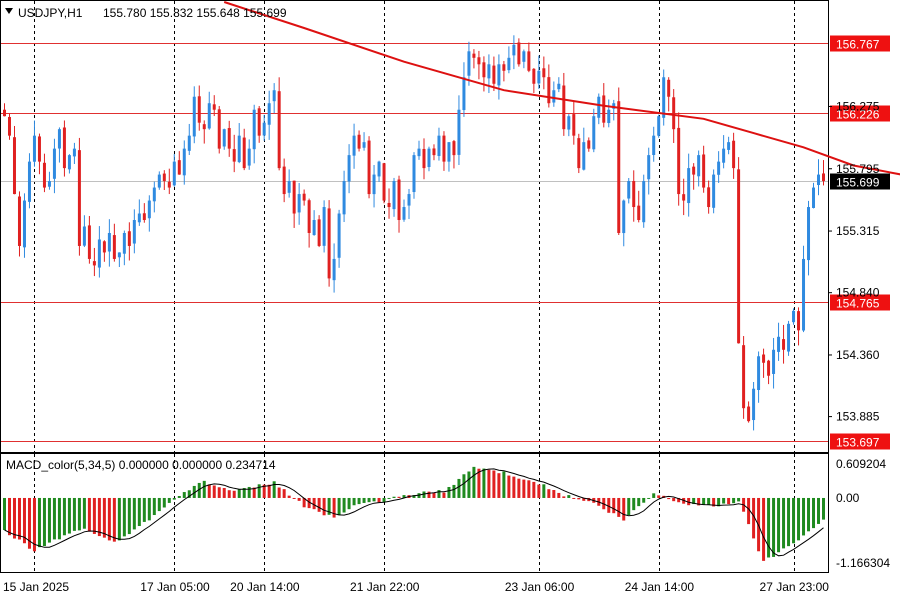 Image resolution: width=900 pixels, height=605 pixels. I want to click on time-tick-label: 21 Jan 22:00, so click(385, 587).